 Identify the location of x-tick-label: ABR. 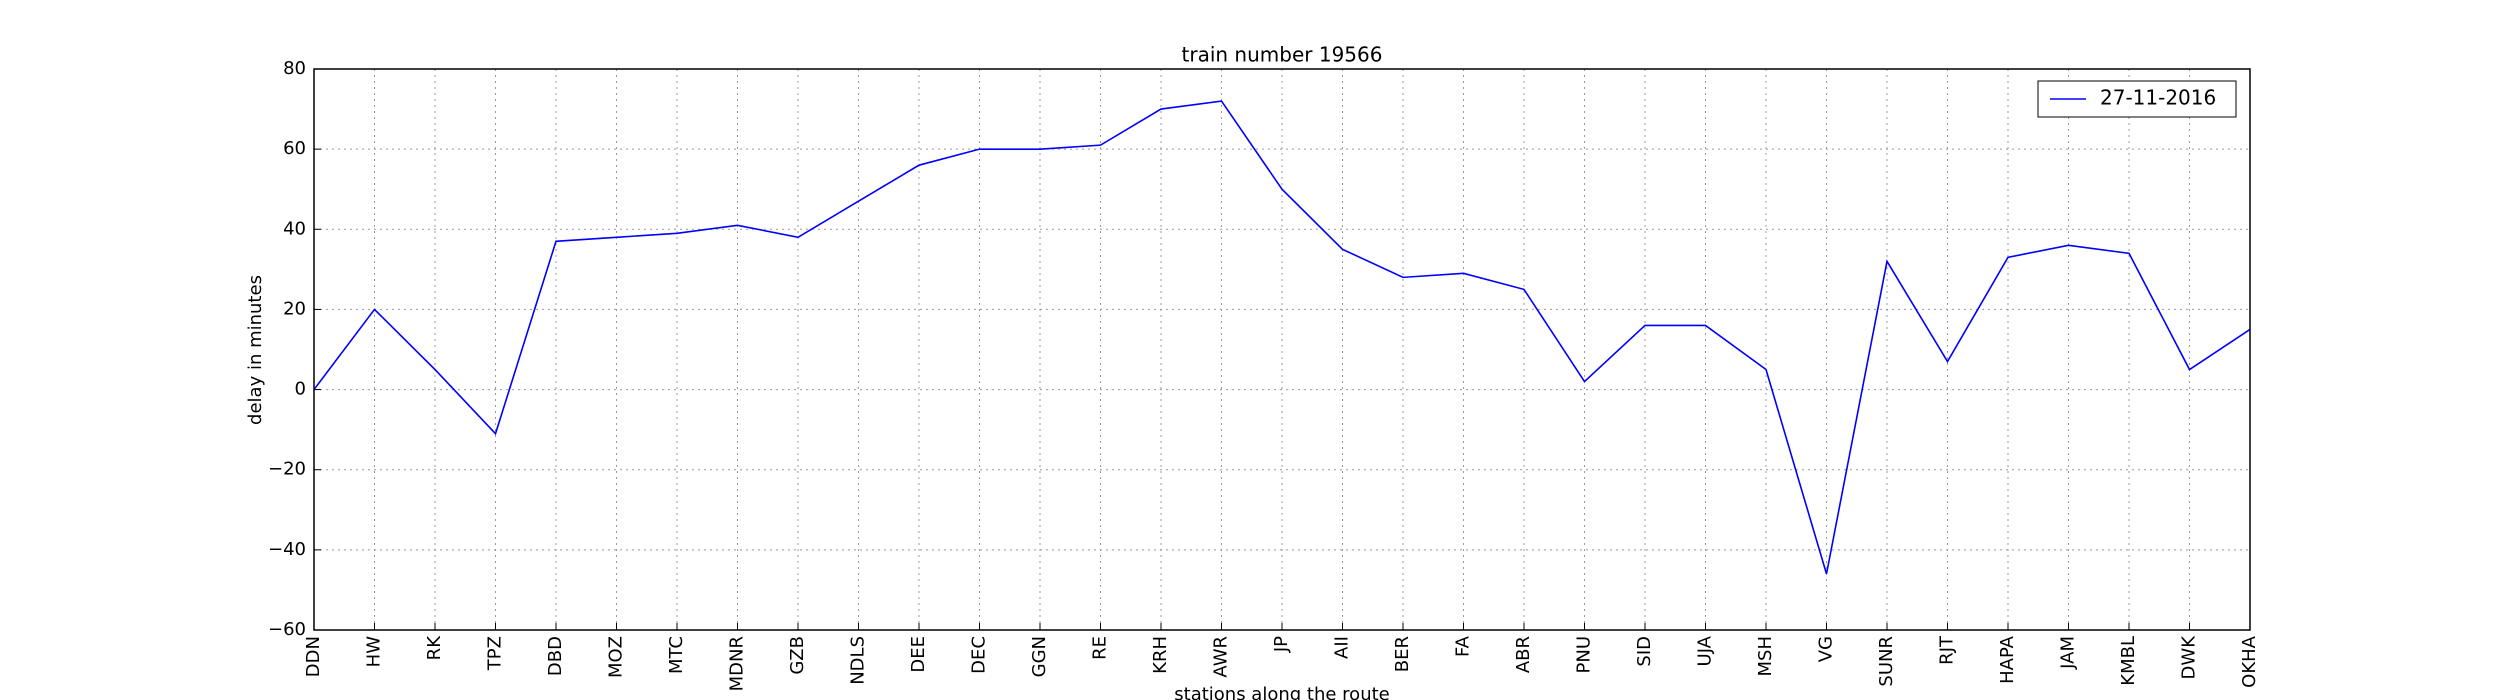
(1523, 654).